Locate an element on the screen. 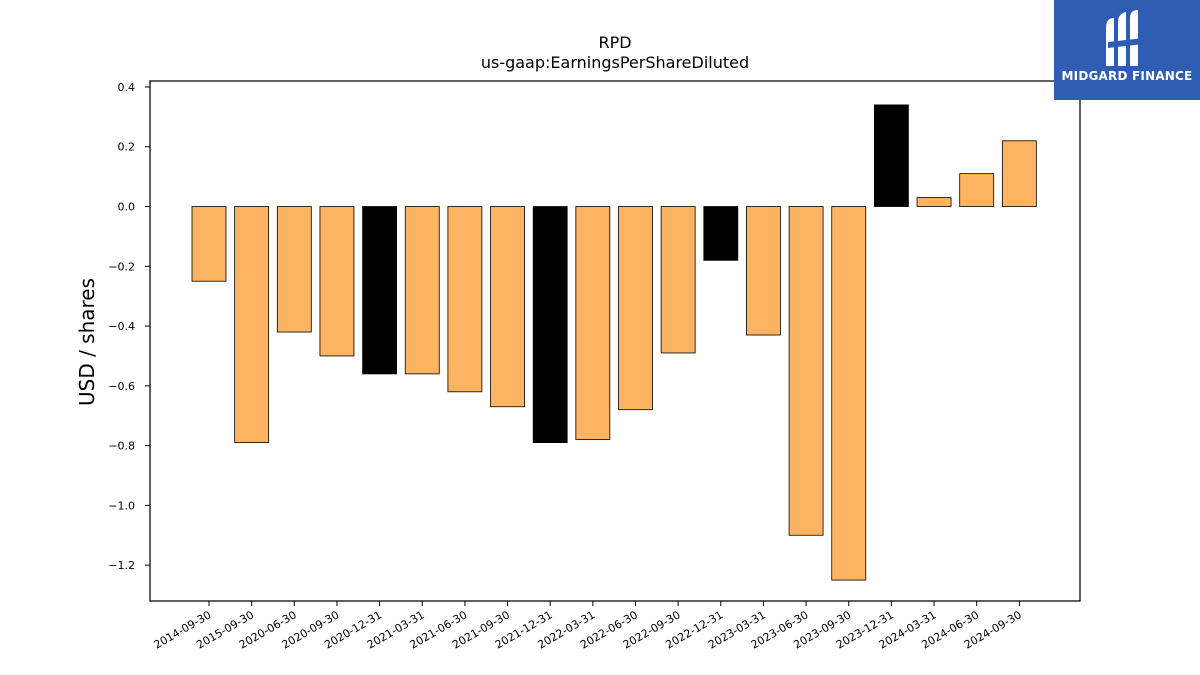 Image resolution: width=1200 pixels, height=675 pixels. brand-logo: MIDGARD FINANCE is located at coordinates (1127, 50).